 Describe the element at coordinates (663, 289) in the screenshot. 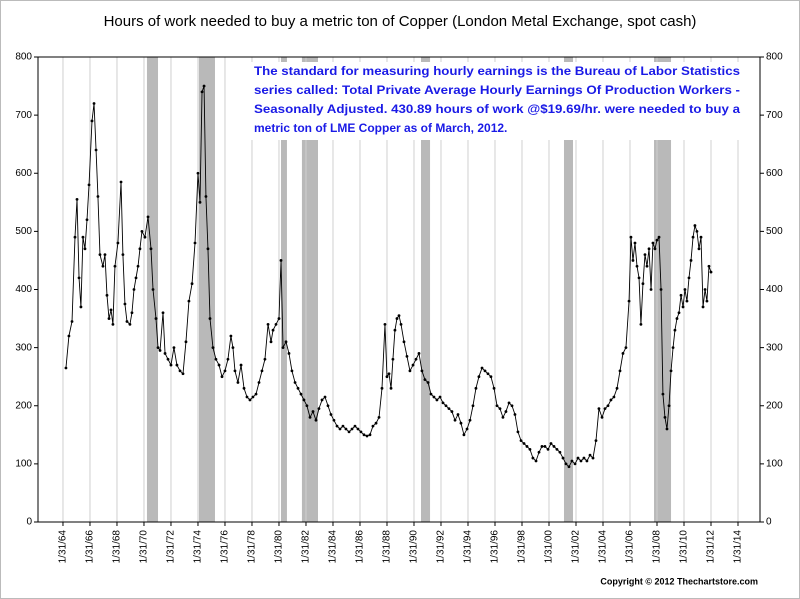

I see `recession-band` at that location.